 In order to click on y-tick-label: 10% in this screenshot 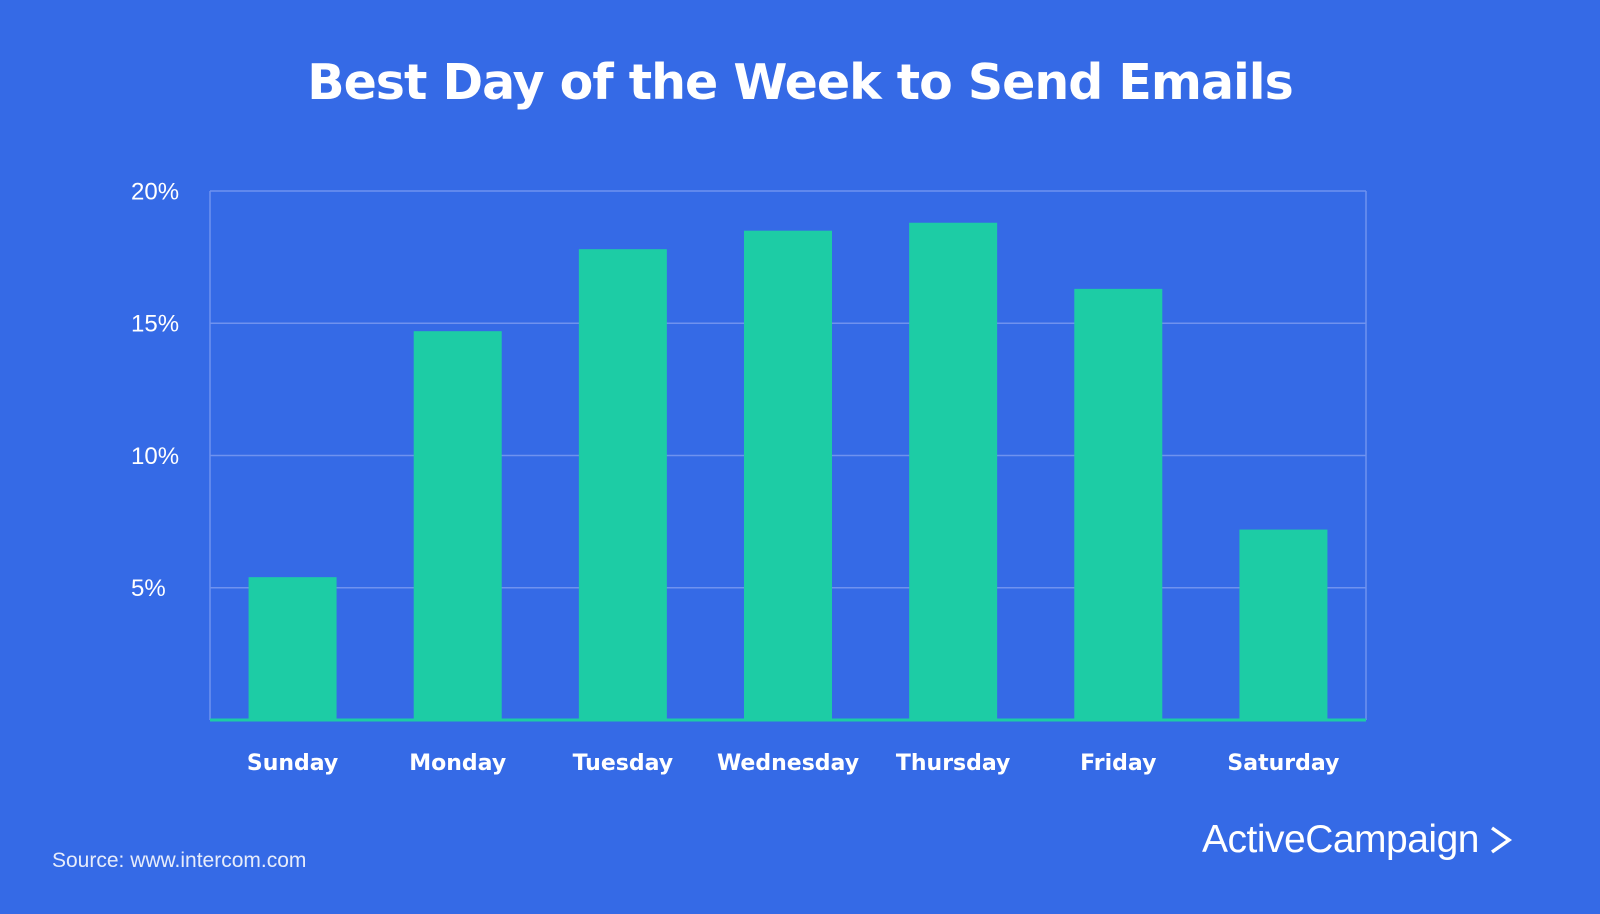, I will do `click(155, 456)`.